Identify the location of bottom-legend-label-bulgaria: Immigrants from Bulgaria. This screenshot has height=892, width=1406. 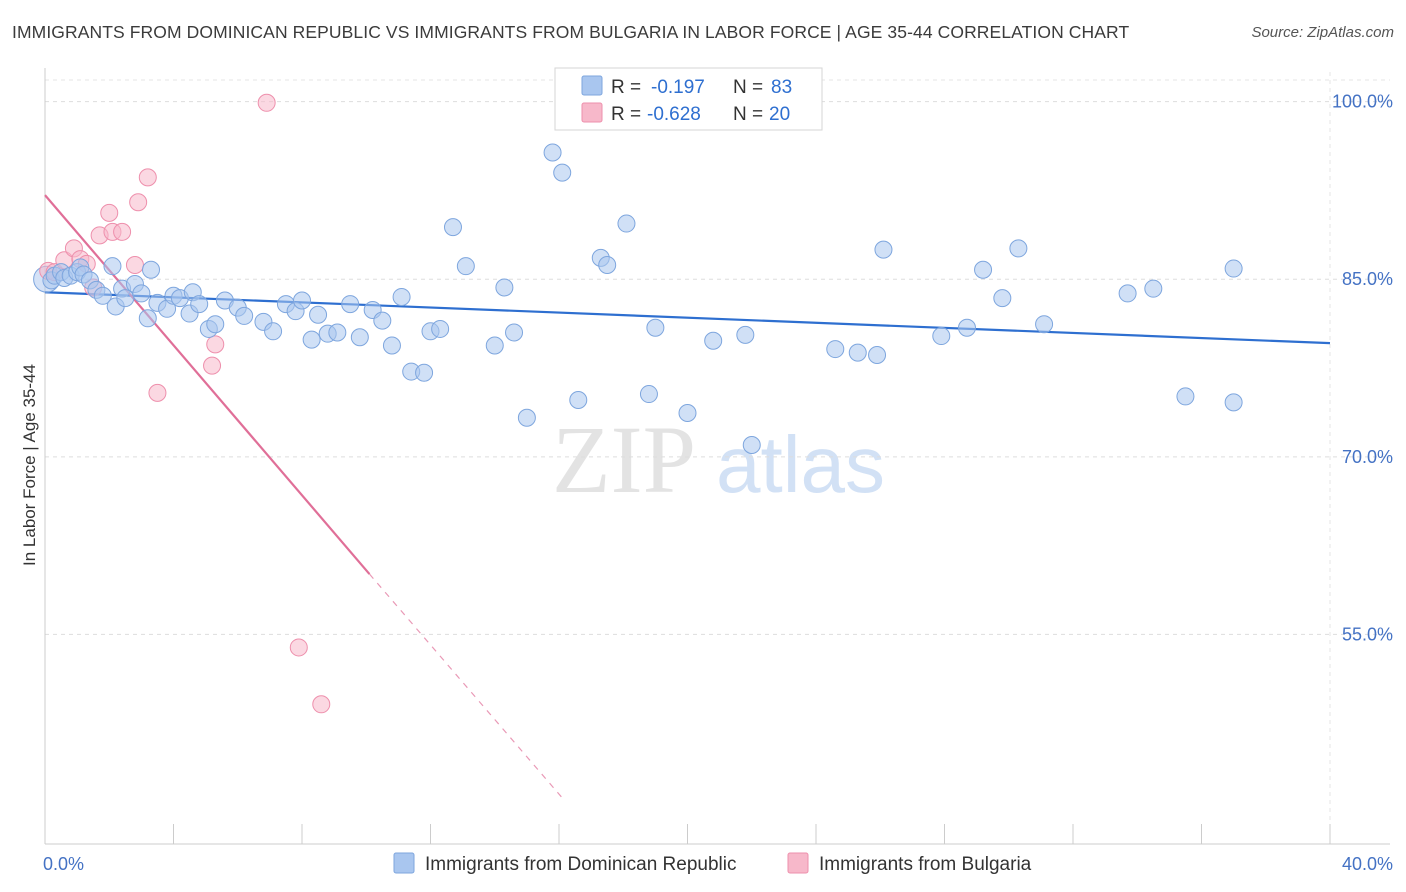
(925, 864).